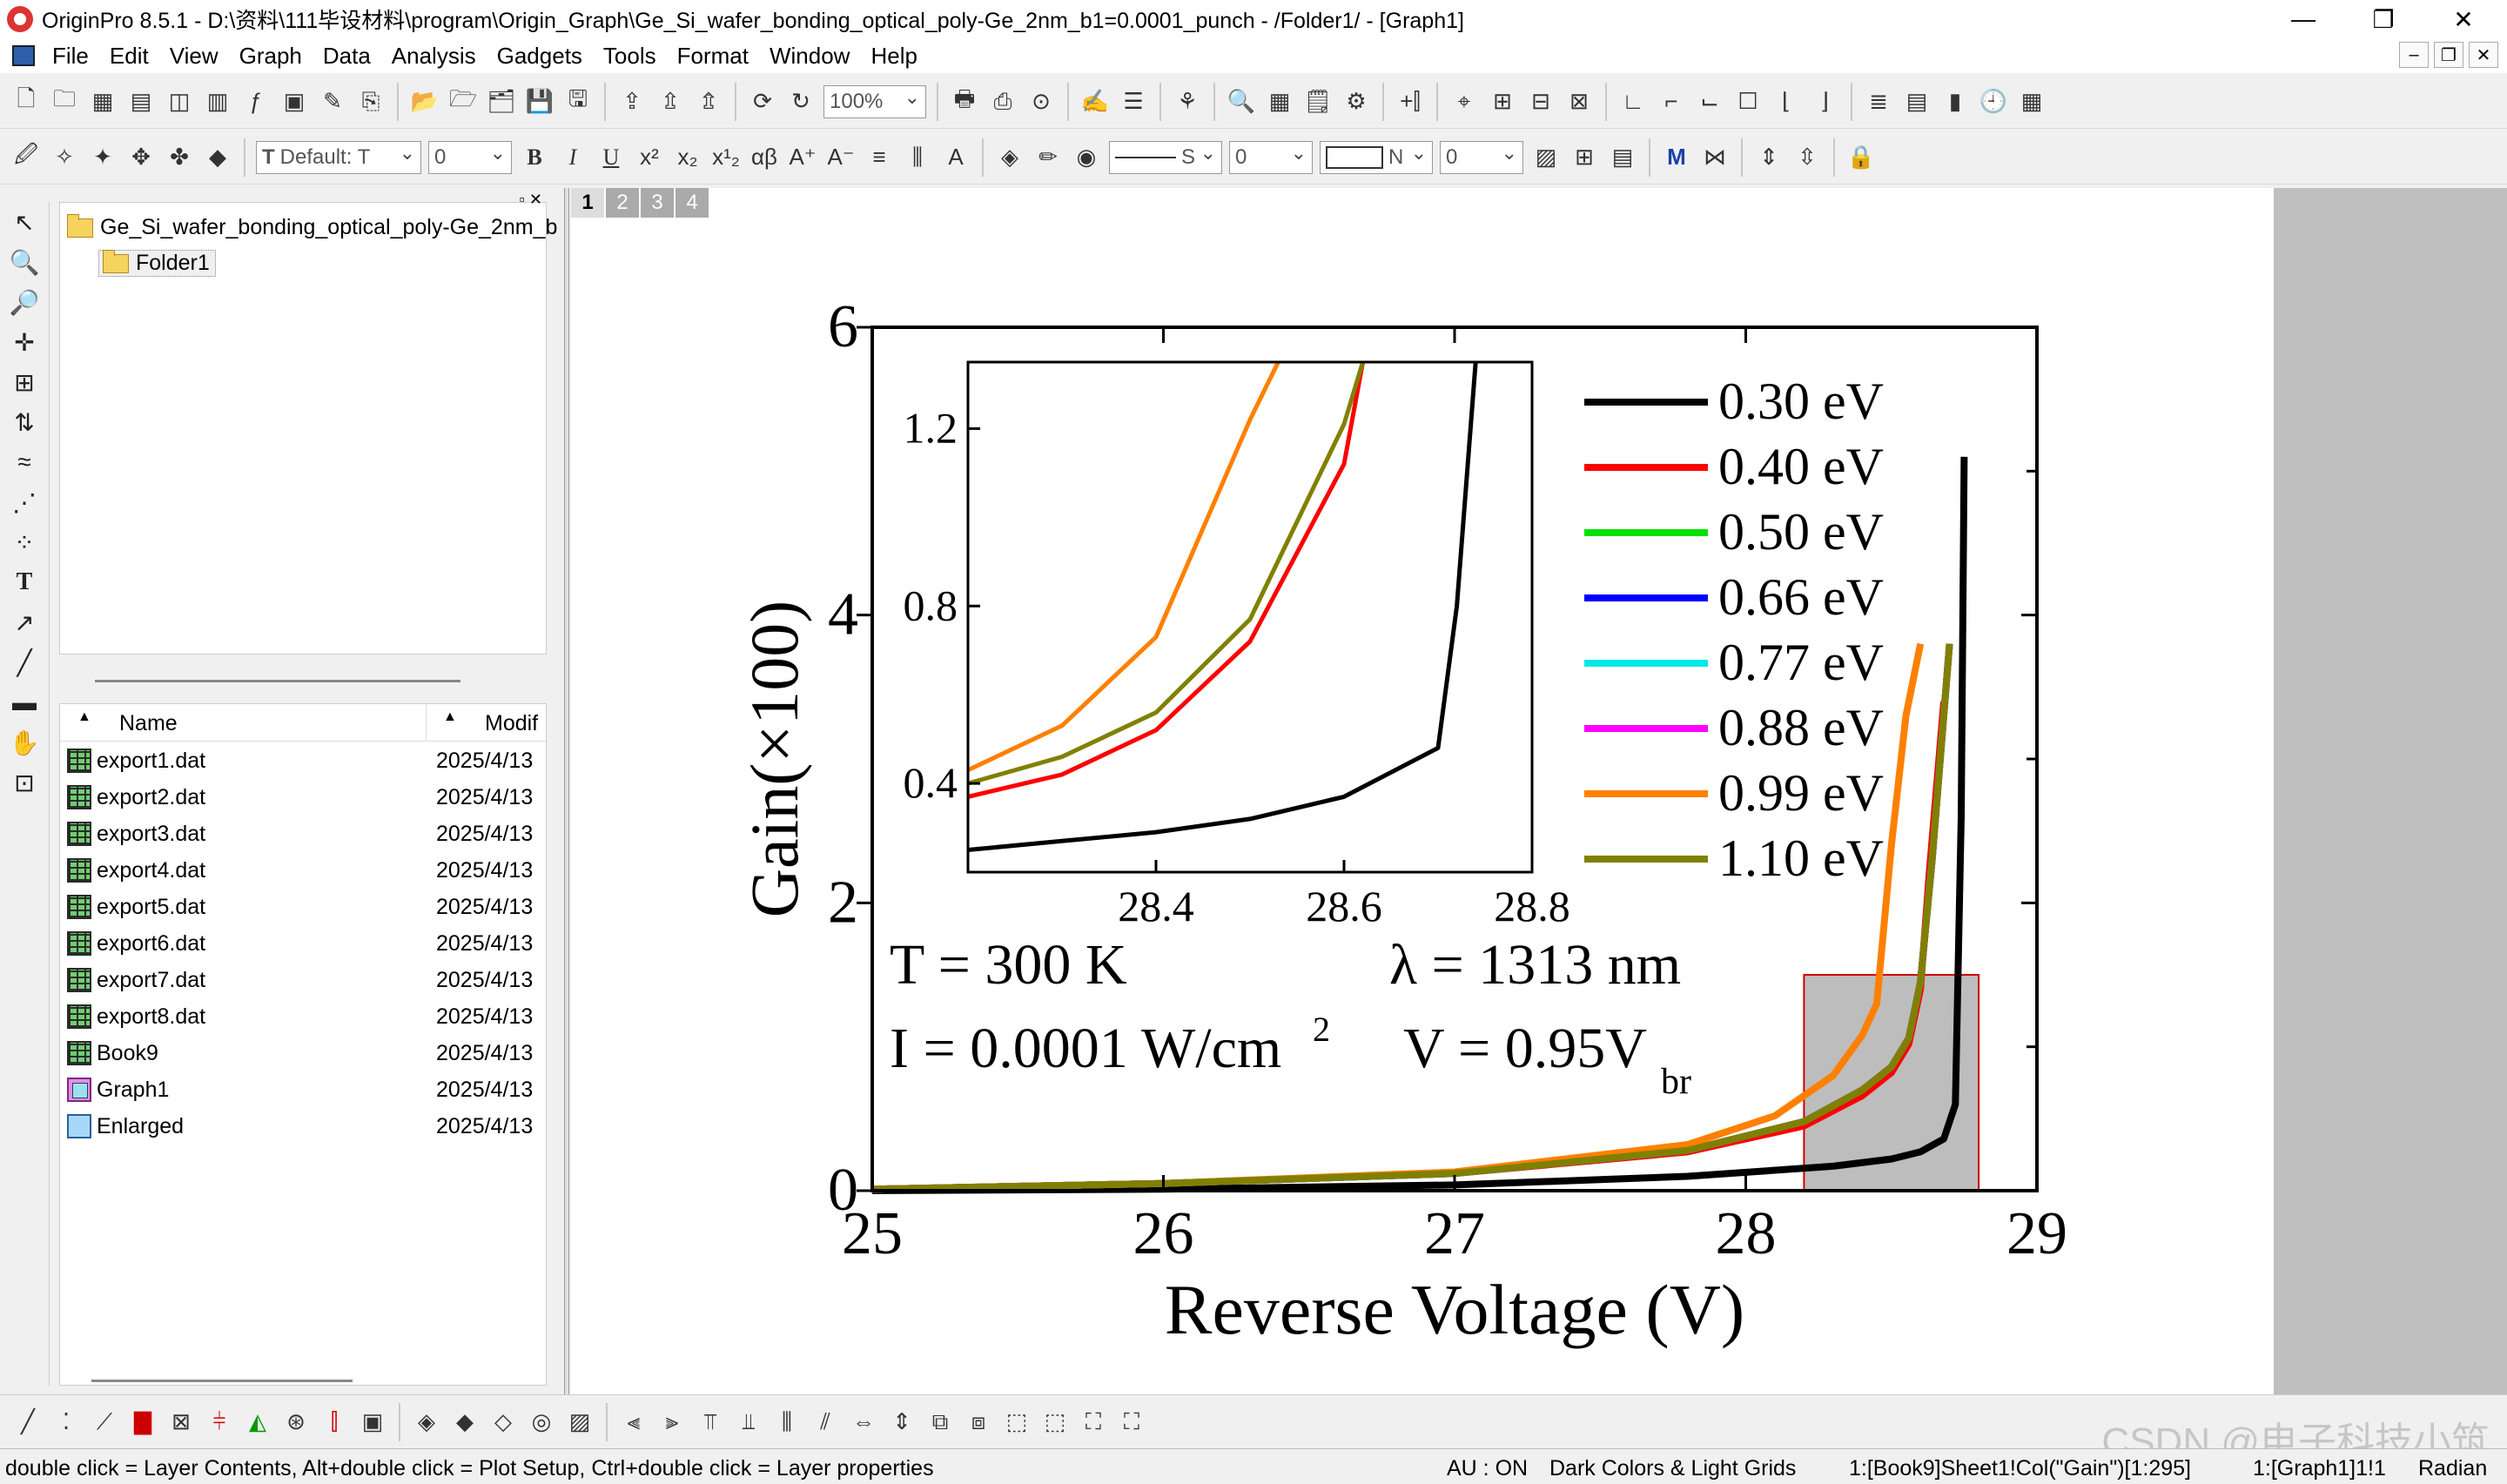 This screenshot has width=2507, height=1484. I want to click on resize-icon: ⛶, so click(1093, 1421).